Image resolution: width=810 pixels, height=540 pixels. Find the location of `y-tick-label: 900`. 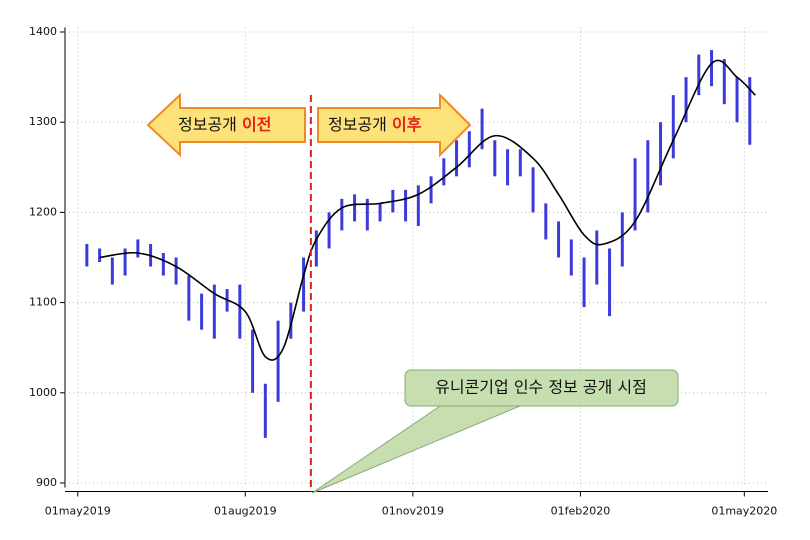

y-tick-label: 900 is located at coordinates (46, 482).